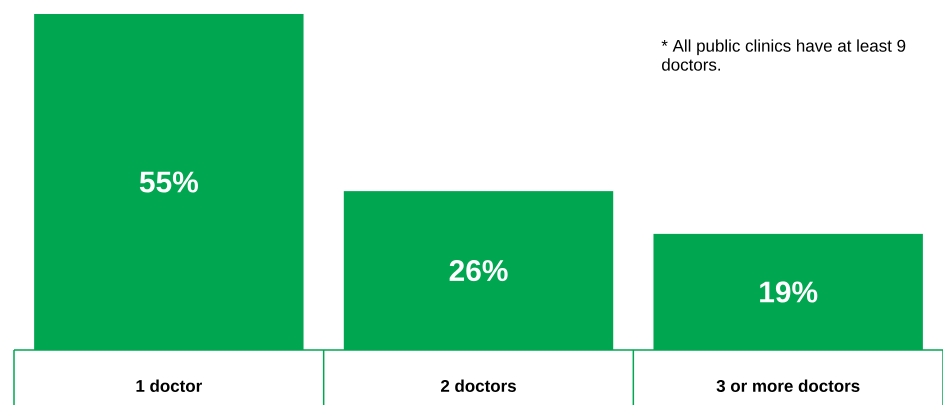 Image resolution: width=943 pixels, height=405 pixels. What do you see at coordinates (479, 271) in the screenshot?
I see `data-label: 26%` at bounding box center [479, 271].